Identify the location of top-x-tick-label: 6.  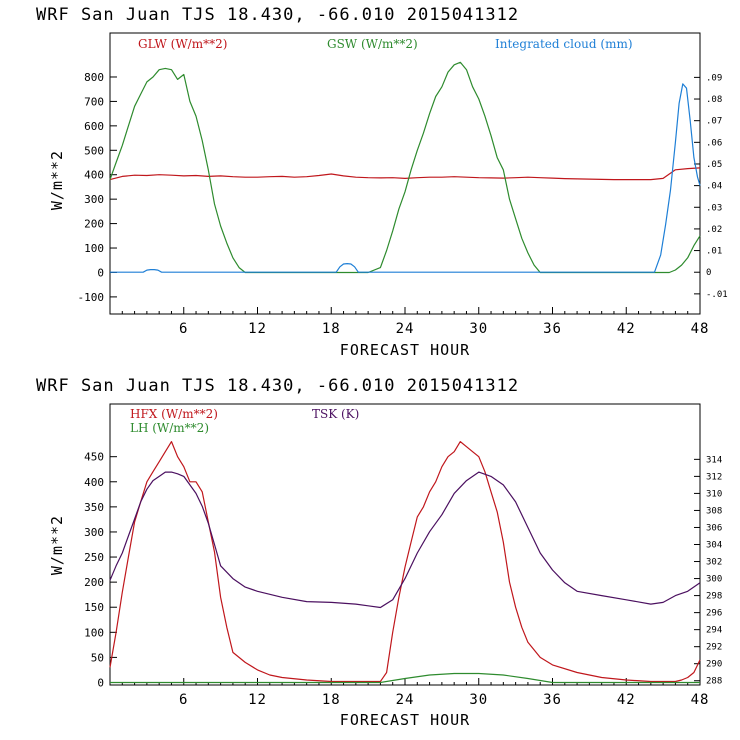
(183, 329).